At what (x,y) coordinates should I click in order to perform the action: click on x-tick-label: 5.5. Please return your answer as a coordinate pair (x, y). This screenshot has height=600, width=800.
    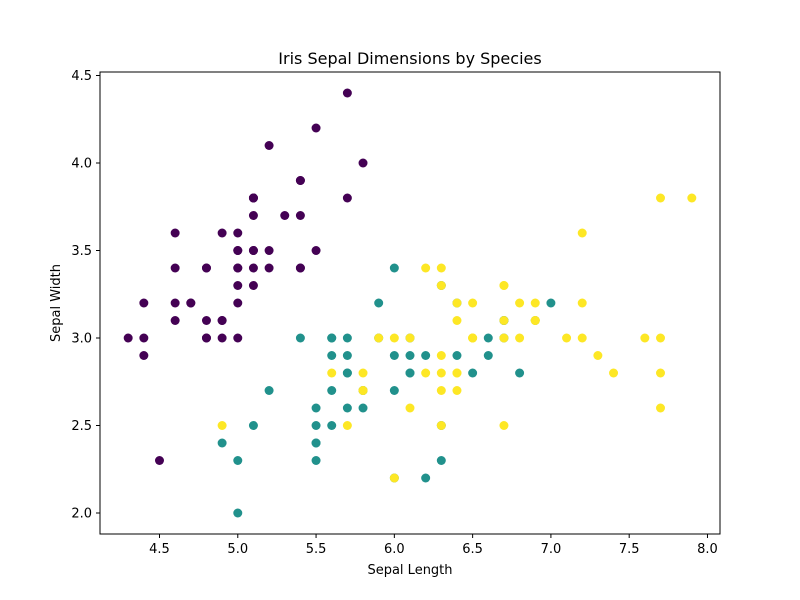
    Looking at the image, I should click on (316, 549).